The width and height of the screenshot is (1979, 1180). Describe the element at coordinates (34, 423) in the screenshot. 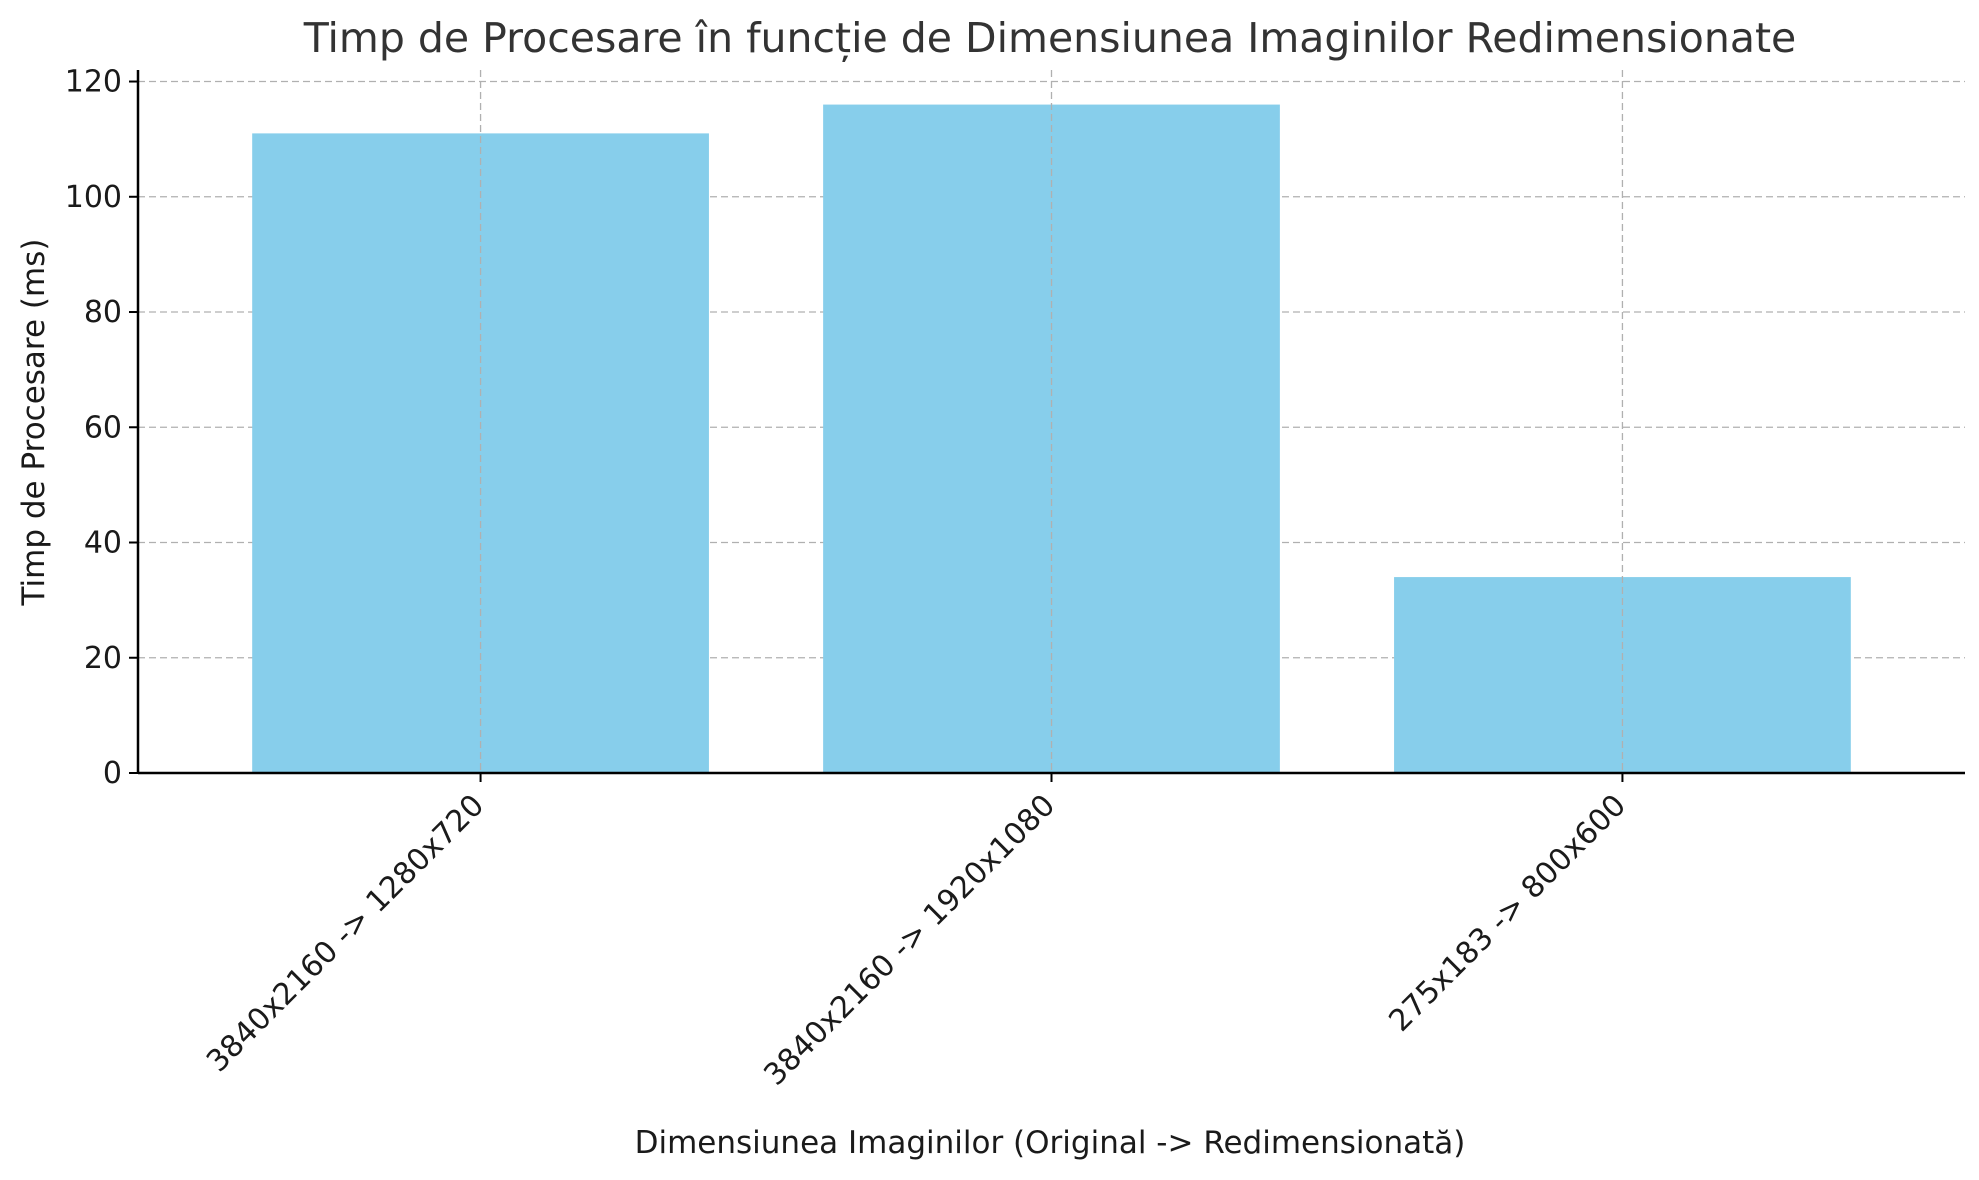

I see `y-axis-label: Timp de Procesare (ms)` at that location.